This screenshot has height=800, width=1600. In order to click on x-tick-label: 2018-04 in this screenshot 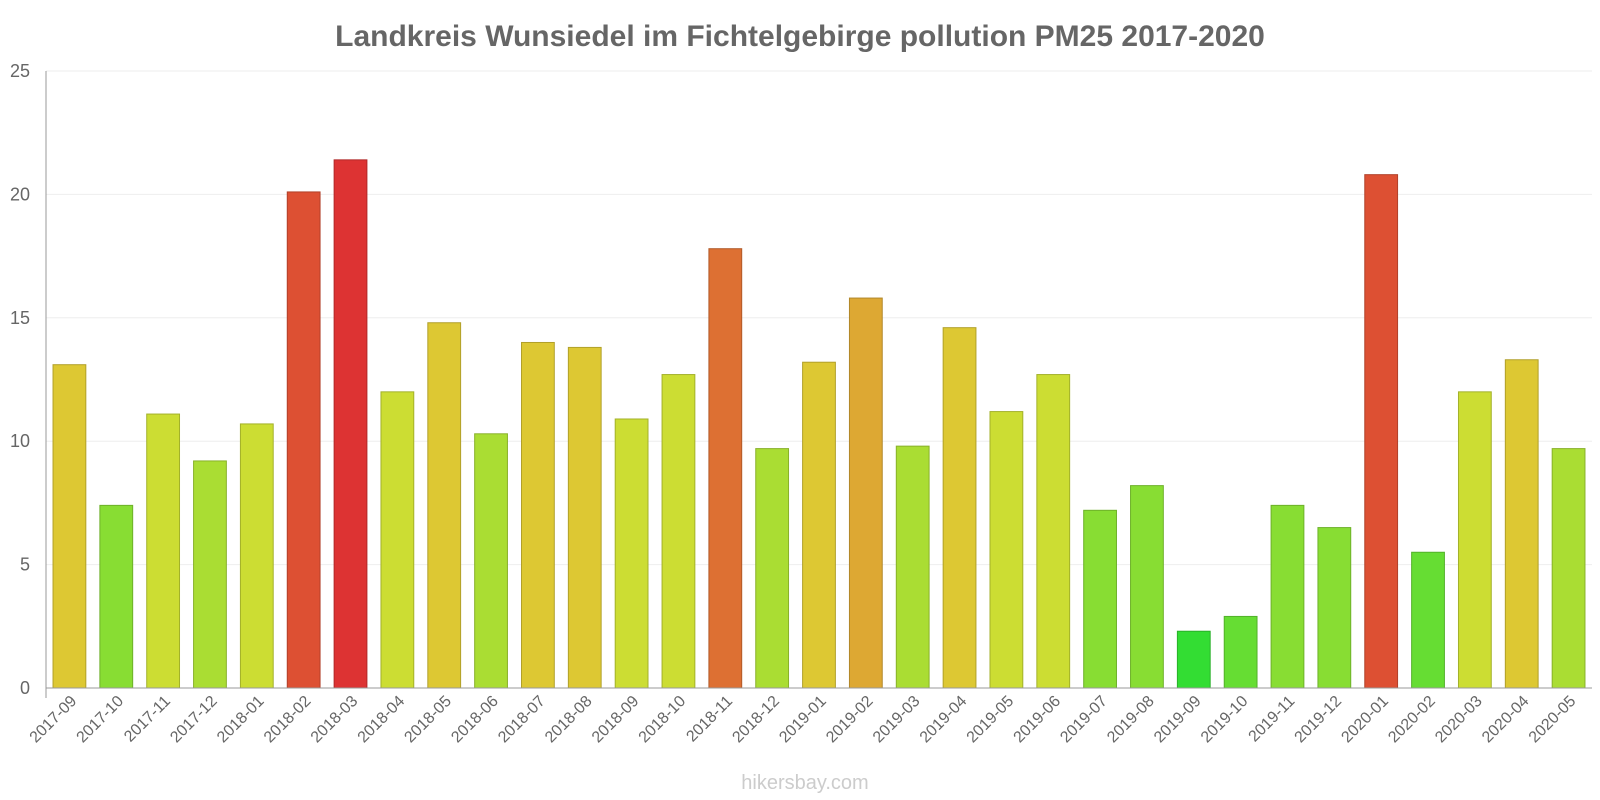, I will do `click(382, 720)`.